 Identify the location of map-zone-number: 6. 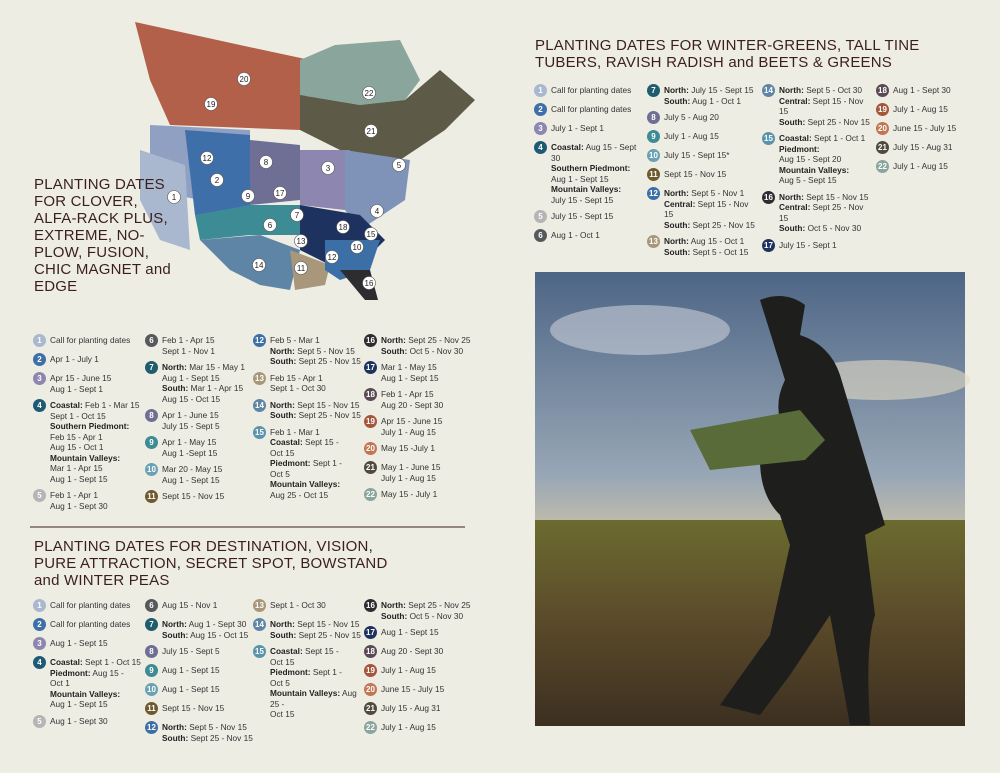
(270, 225).